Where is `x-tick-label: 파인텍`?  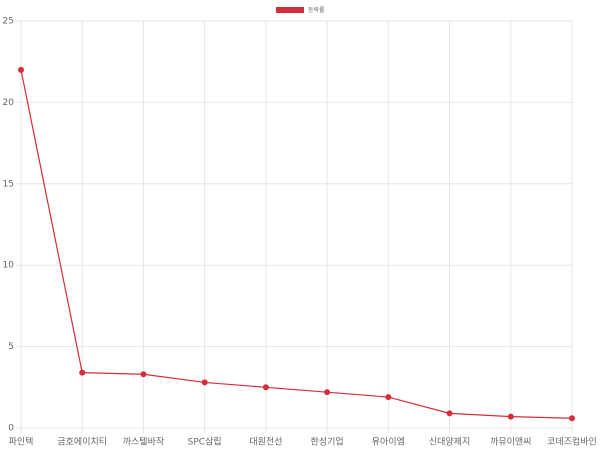 x-tick-label: 파인텍 is located at coordinates (21, 442).